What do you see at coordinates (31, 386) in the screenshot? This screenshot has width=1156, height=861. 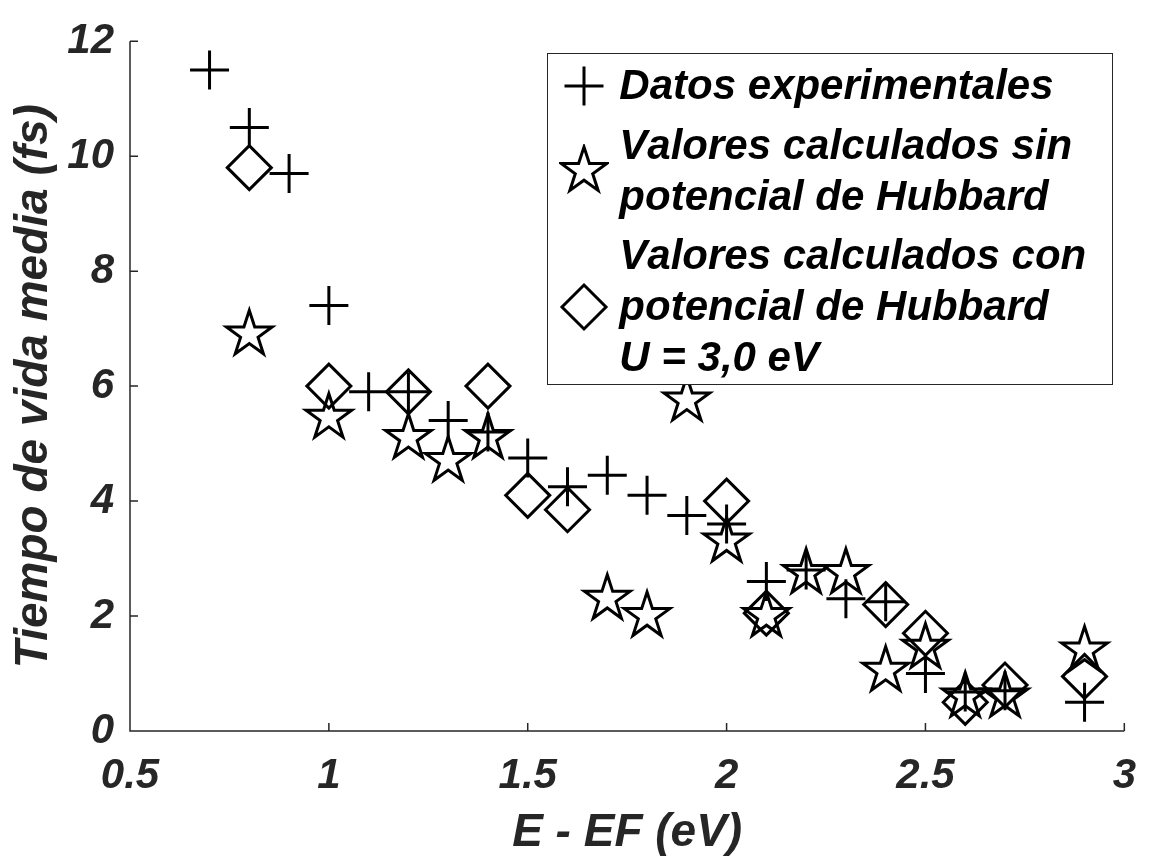 I see `y-axis-title: Tiempo de vida media (fs)` at bounding box center [31, 386].